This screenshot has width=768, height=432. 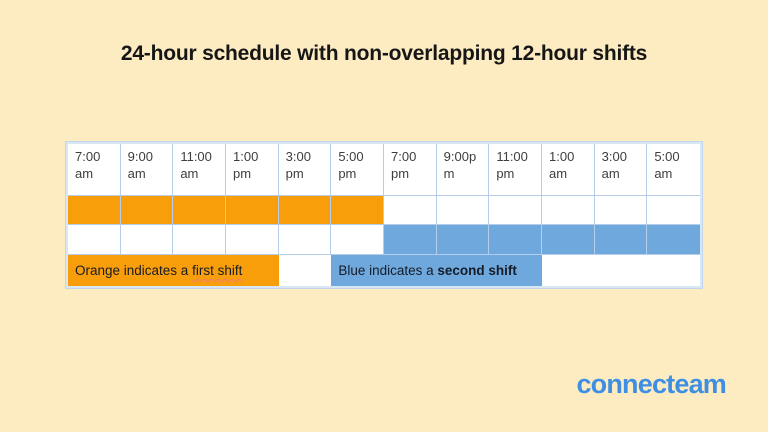 What do you see at coordinates (515, 170) in the screenshot?
I see `time-header-cell: 11:00 pm` at bounding box center [515, 170].